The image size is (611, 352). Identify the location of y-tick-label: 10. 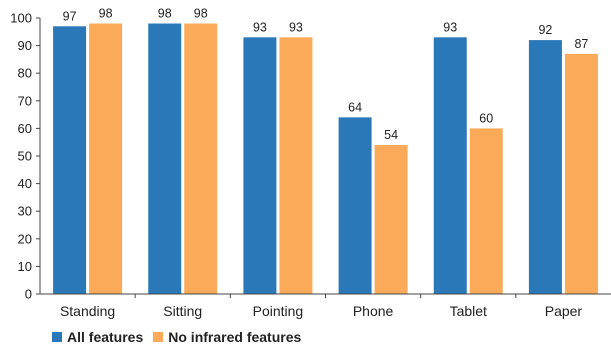
(25, 266).